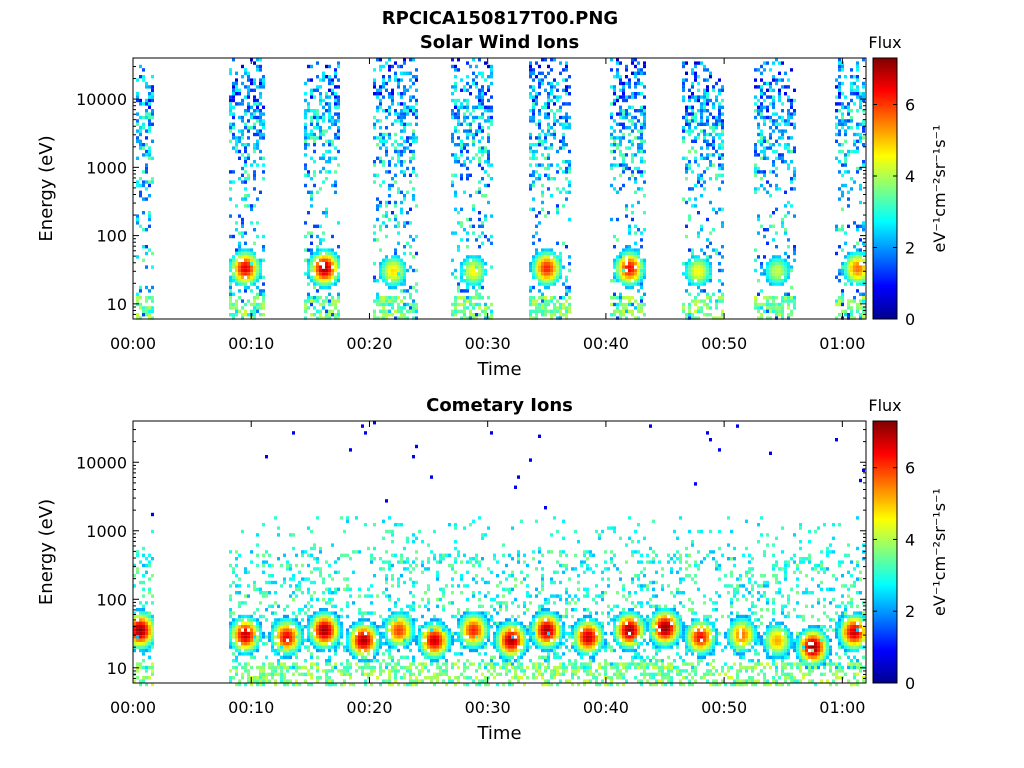 Image resolution: width=1024 pixels, height=768 pixels. What do you see at coordinates (499, 42) in the screenshot?
I see `panel-title: Solar Wind Ions` at bounding box center [499, 42].